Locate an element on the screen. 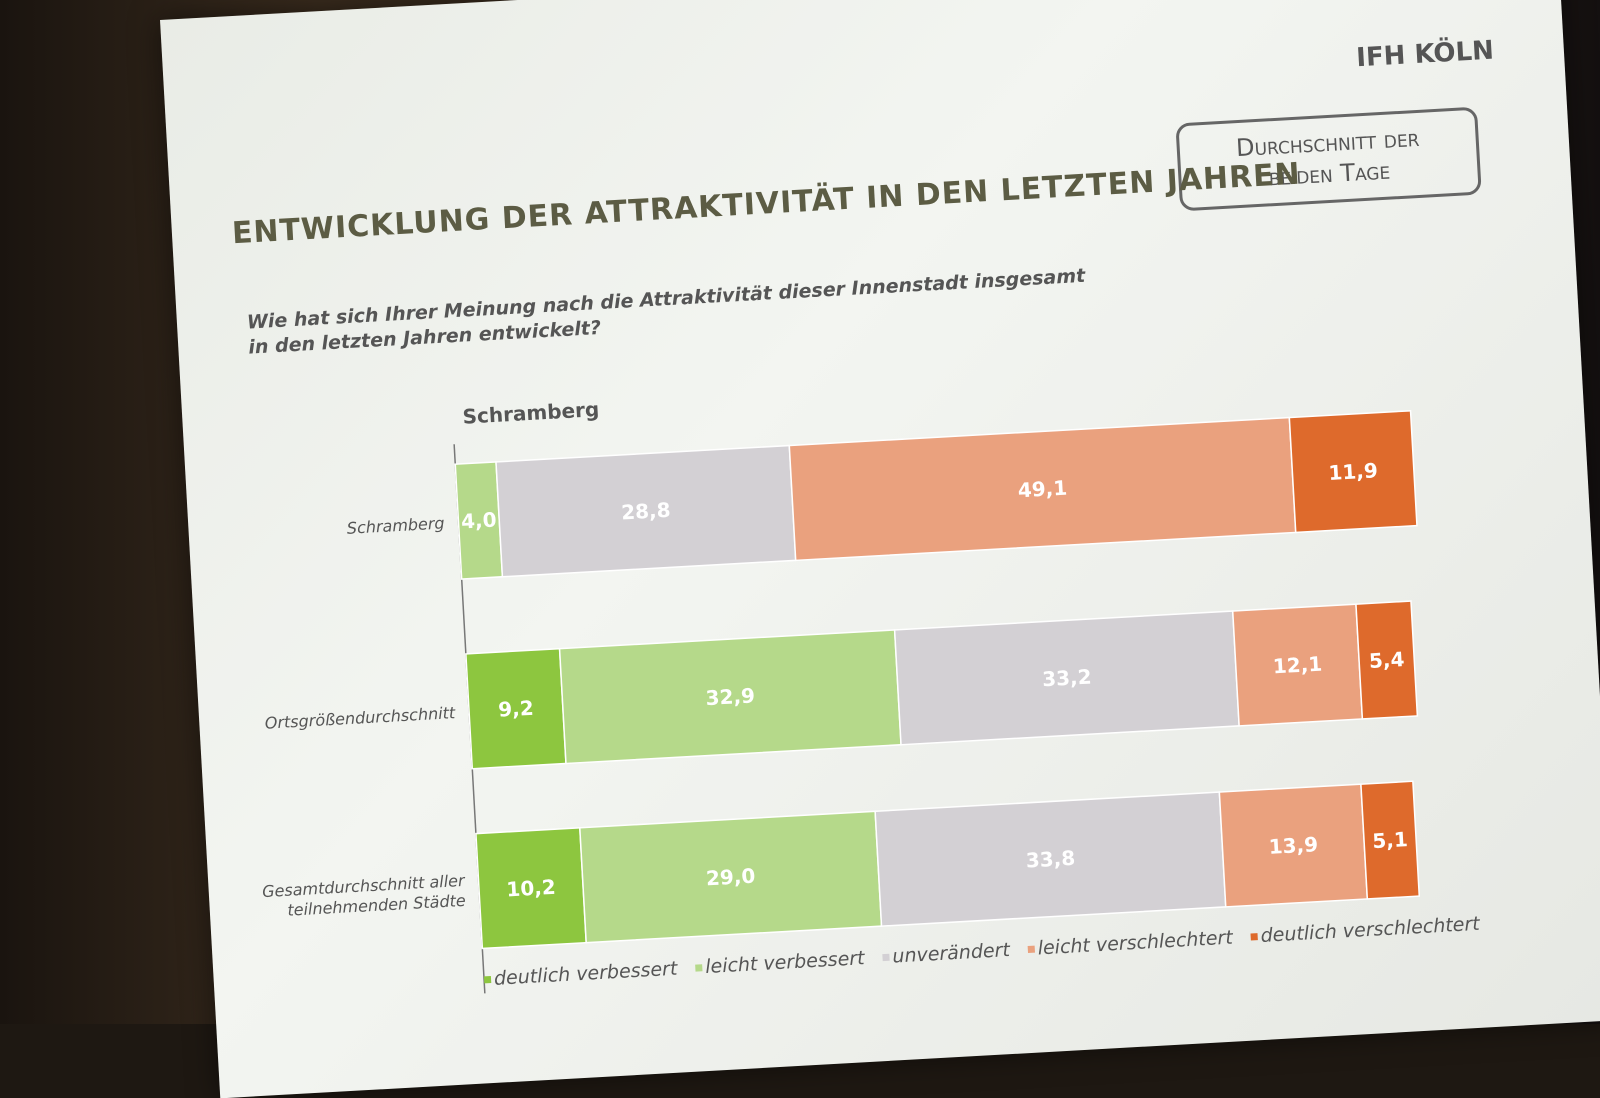 The image size is (1600, 1098). data-label: 33,8 is located at coordinates (1050, 859).